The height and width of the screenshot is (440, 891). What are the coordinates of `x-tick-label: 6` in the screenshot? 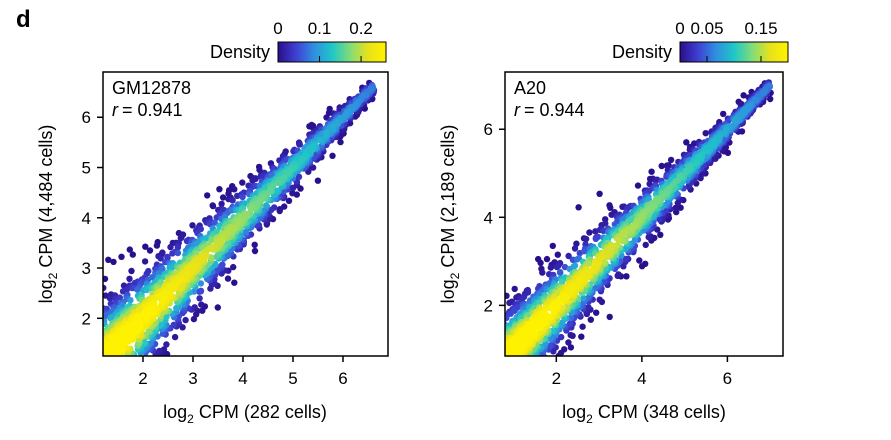 It's located at (342, 378).